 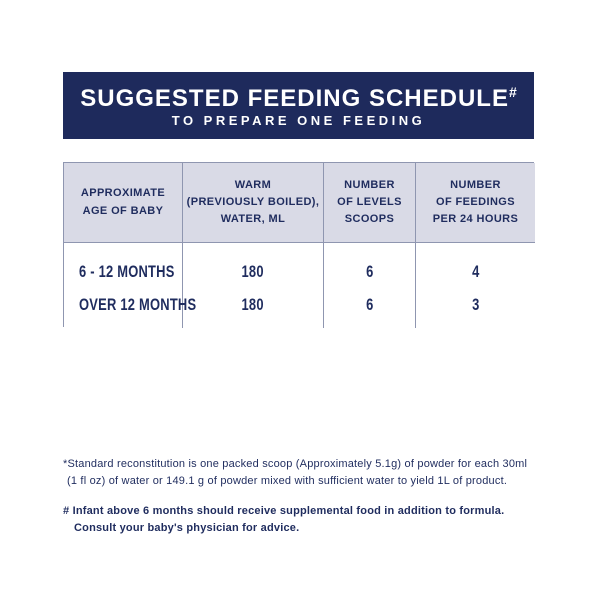 I want to click on table-row-1-scoops: 6, so click(x=370, y=264).